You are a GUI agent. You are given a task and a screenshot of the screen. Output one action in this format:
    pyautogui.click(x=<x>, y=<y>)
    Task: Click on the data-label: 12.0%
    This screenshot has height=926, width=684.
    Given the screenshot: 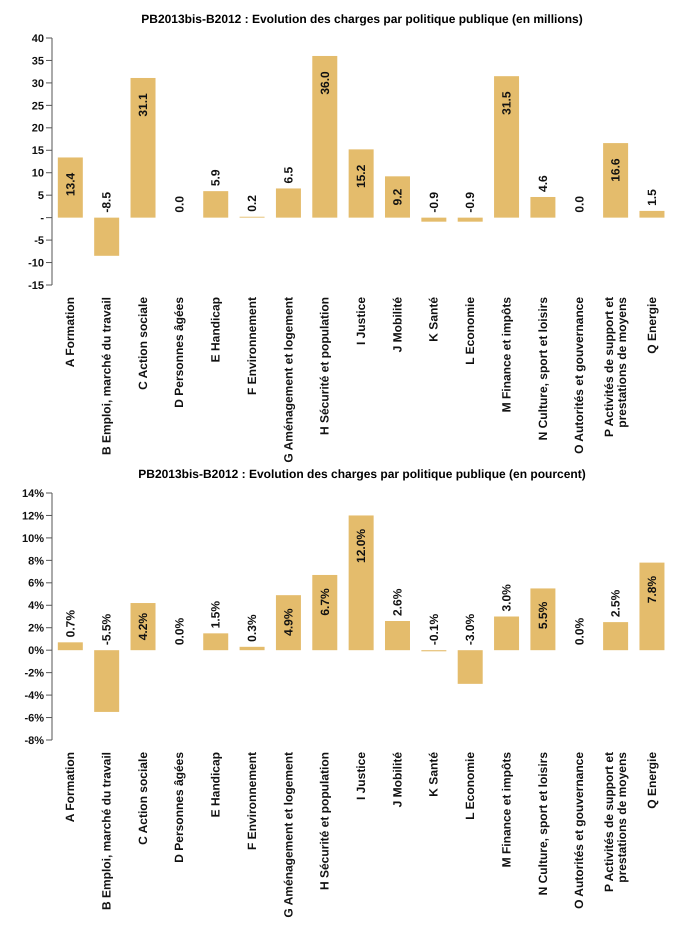 What is the action you would take?
    pyautogui.click(x=361, y=545)
    